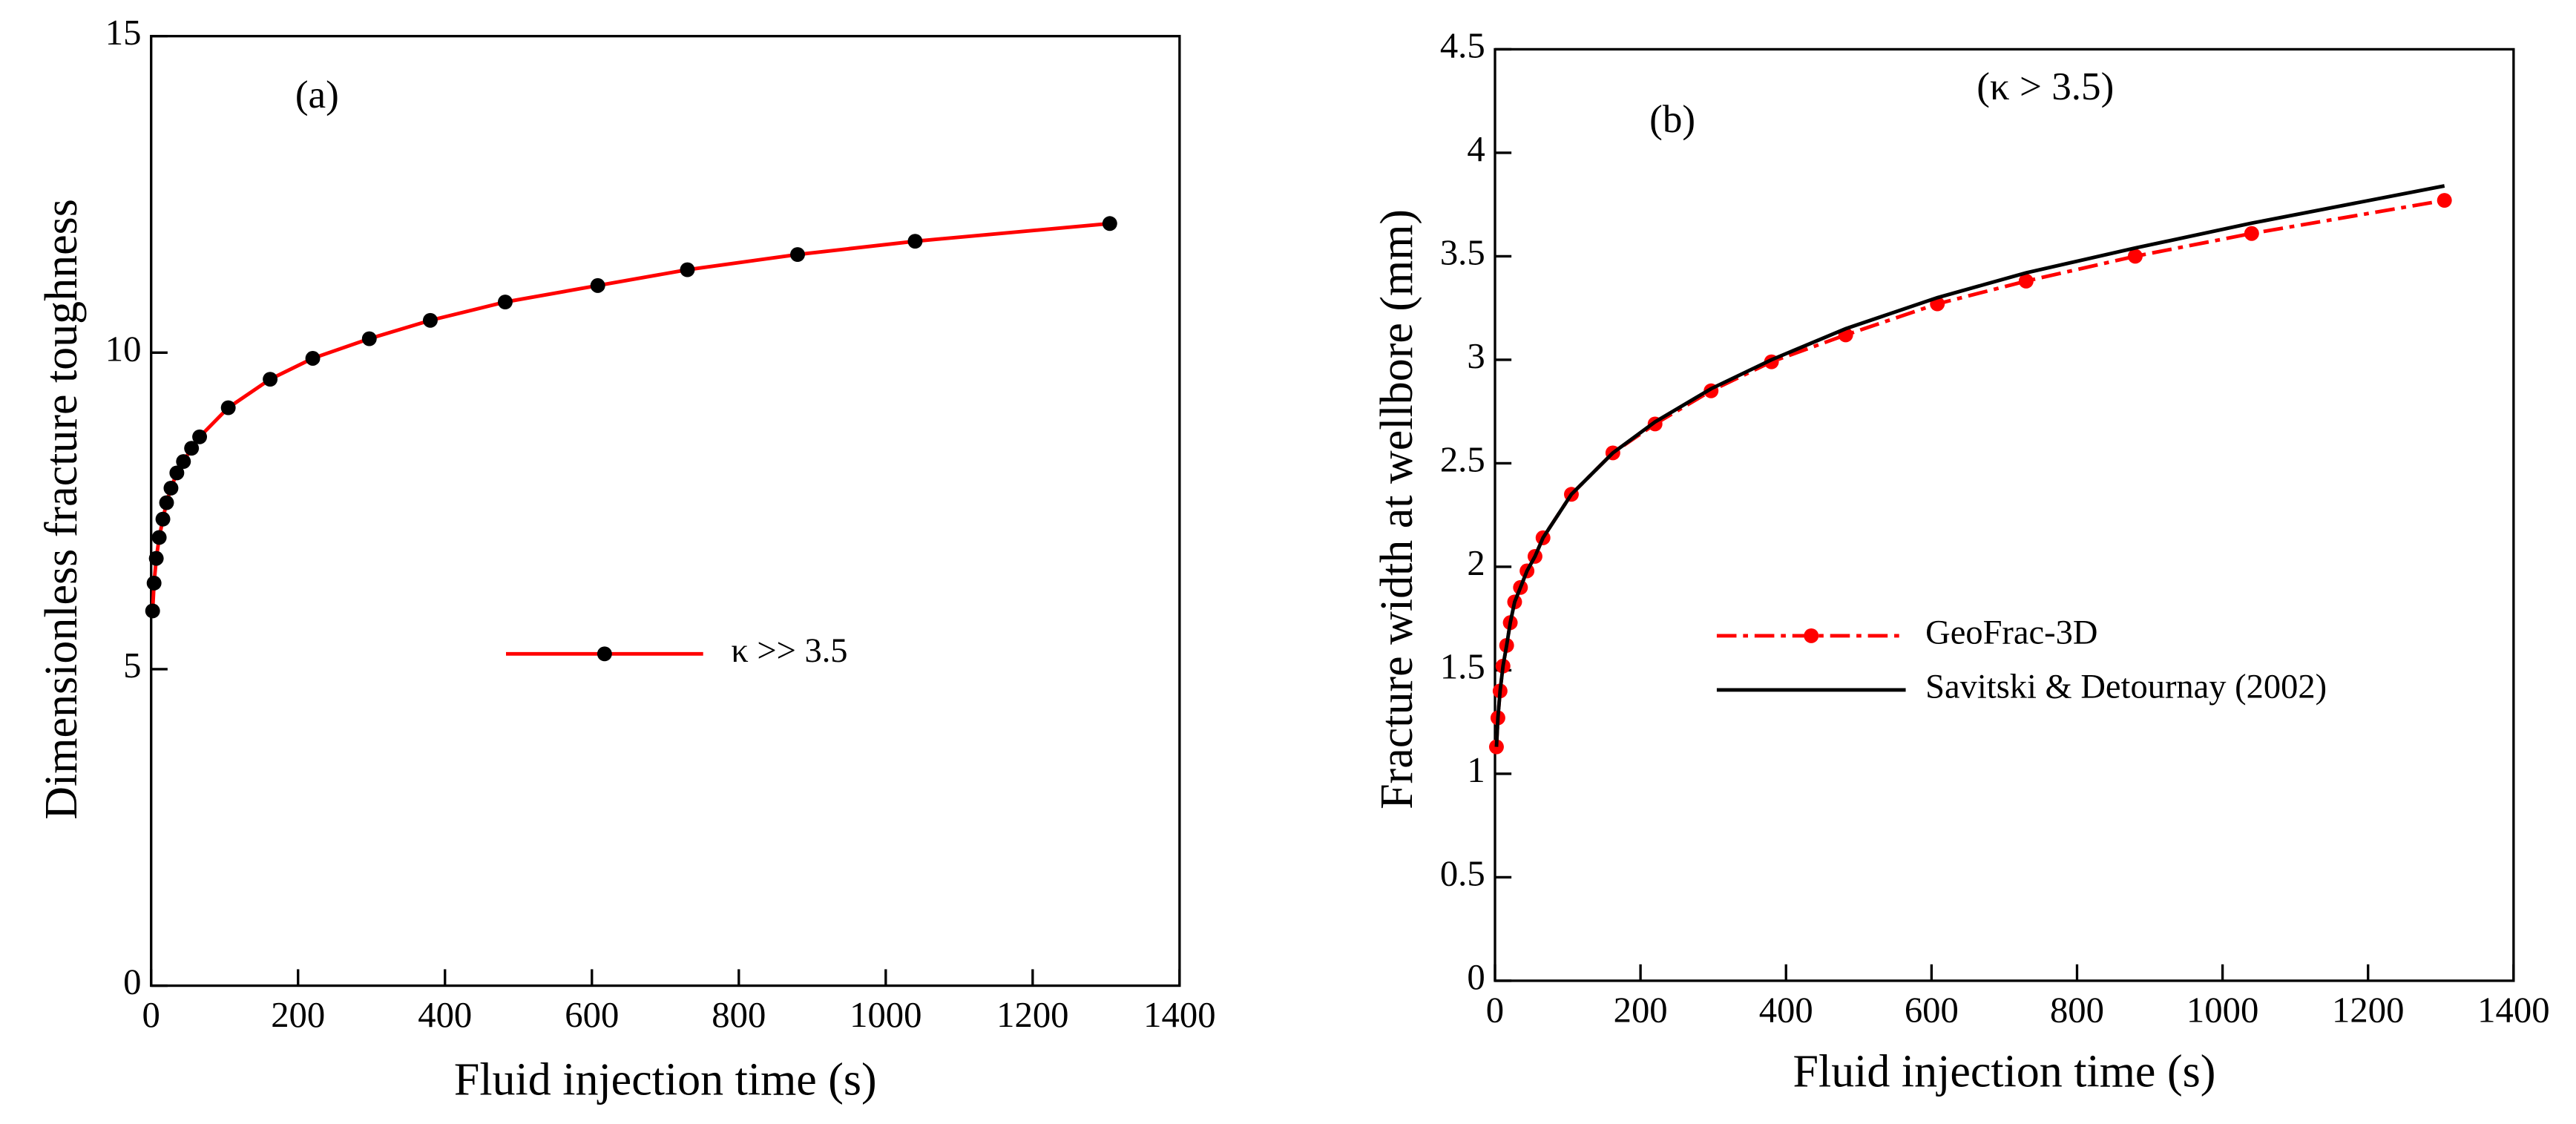 The width and height of the screenshot is (2576, 1124). Describe the element at coordinates (789, 651) in the screenshot. I see `legend-label: κ >> 3.5` at that location.